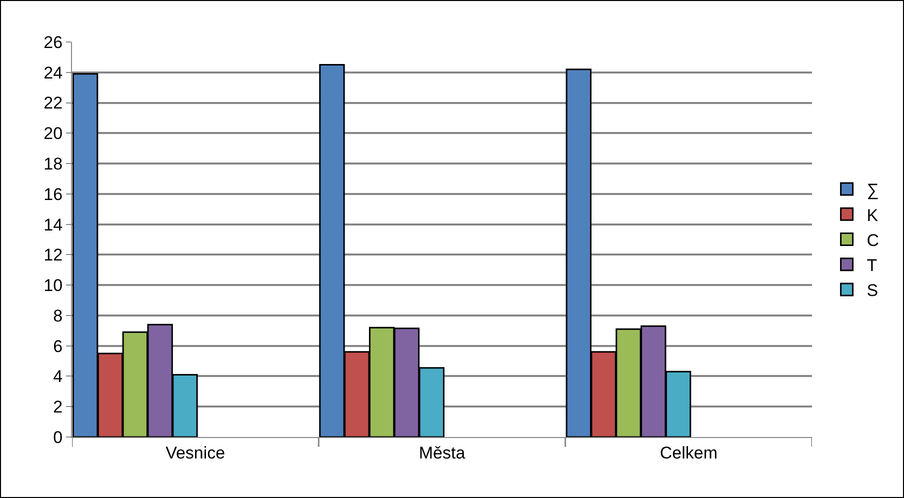 Image resolution: width=904 pixels, height=498 pixels. What do you see at coordinates (53, 224) in the screenshot?
I see `y-tick-label: 14` at bounding box center [53, 224].